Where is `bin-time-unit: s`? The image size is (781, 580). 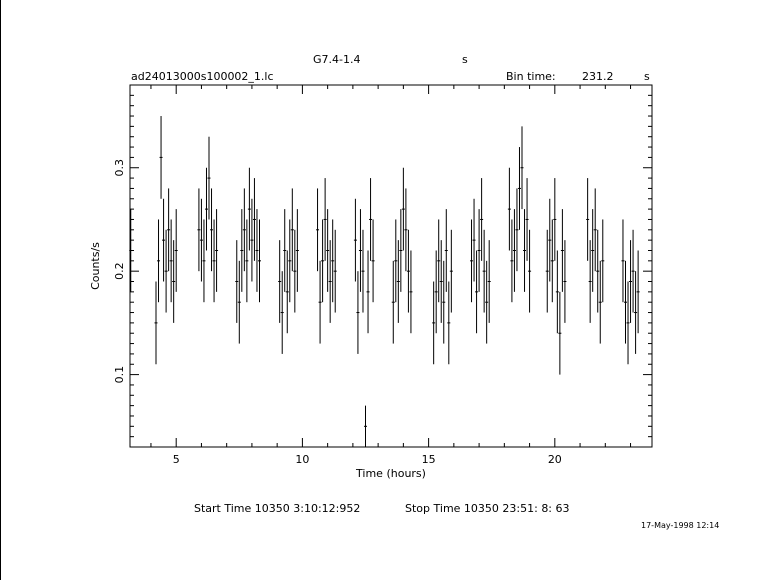 bin-time-unit: s is located at coordinates (647, 76).